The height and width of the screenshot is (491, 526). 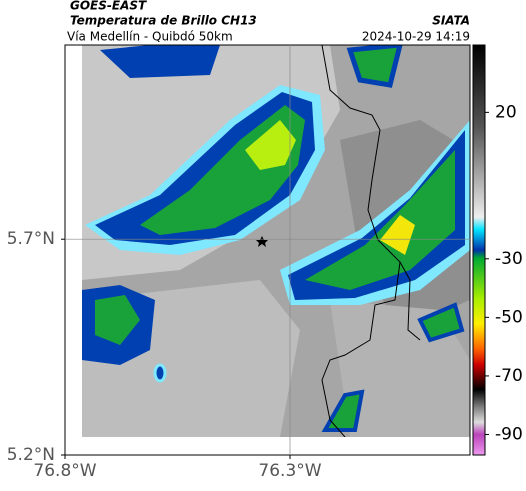 What do you see at coordinates (108, 6) in the screenshot?
I see `title: GOES-EAST` at bounding box center [108, 6].